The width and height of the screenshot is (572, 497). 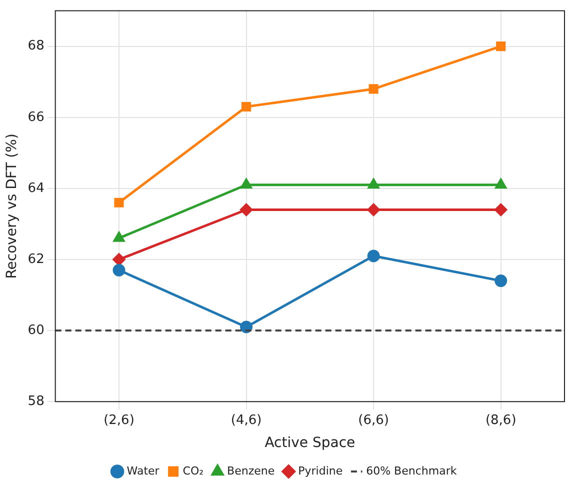 I want to click on x-tick-label: (6,6), so click(x=373, y=420).